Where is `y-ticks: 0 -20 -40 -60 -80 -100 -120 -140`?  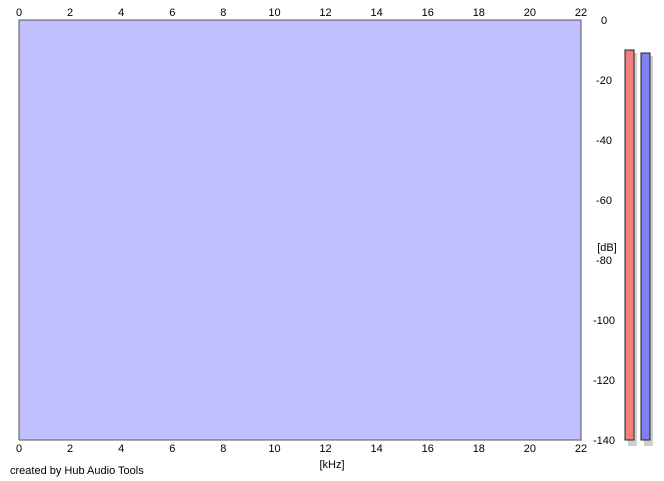
y-ticks: 0 -20 -40 -60 -80 -100 -120 -140 is located at coordinates (604, 231).